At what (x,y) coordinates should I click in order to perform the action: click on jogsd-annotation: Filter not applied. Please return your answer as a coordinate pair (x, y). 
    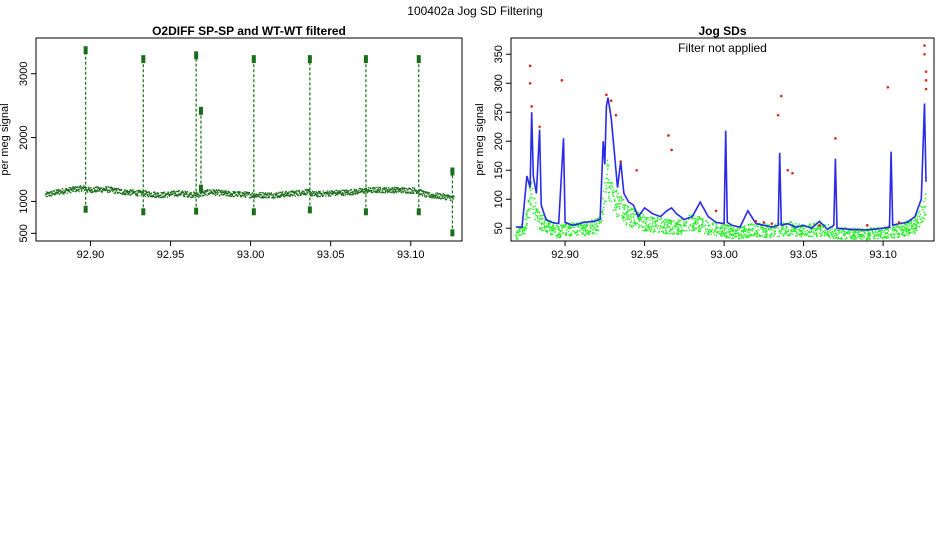
    Looking at the image, I should click on (722, 48).